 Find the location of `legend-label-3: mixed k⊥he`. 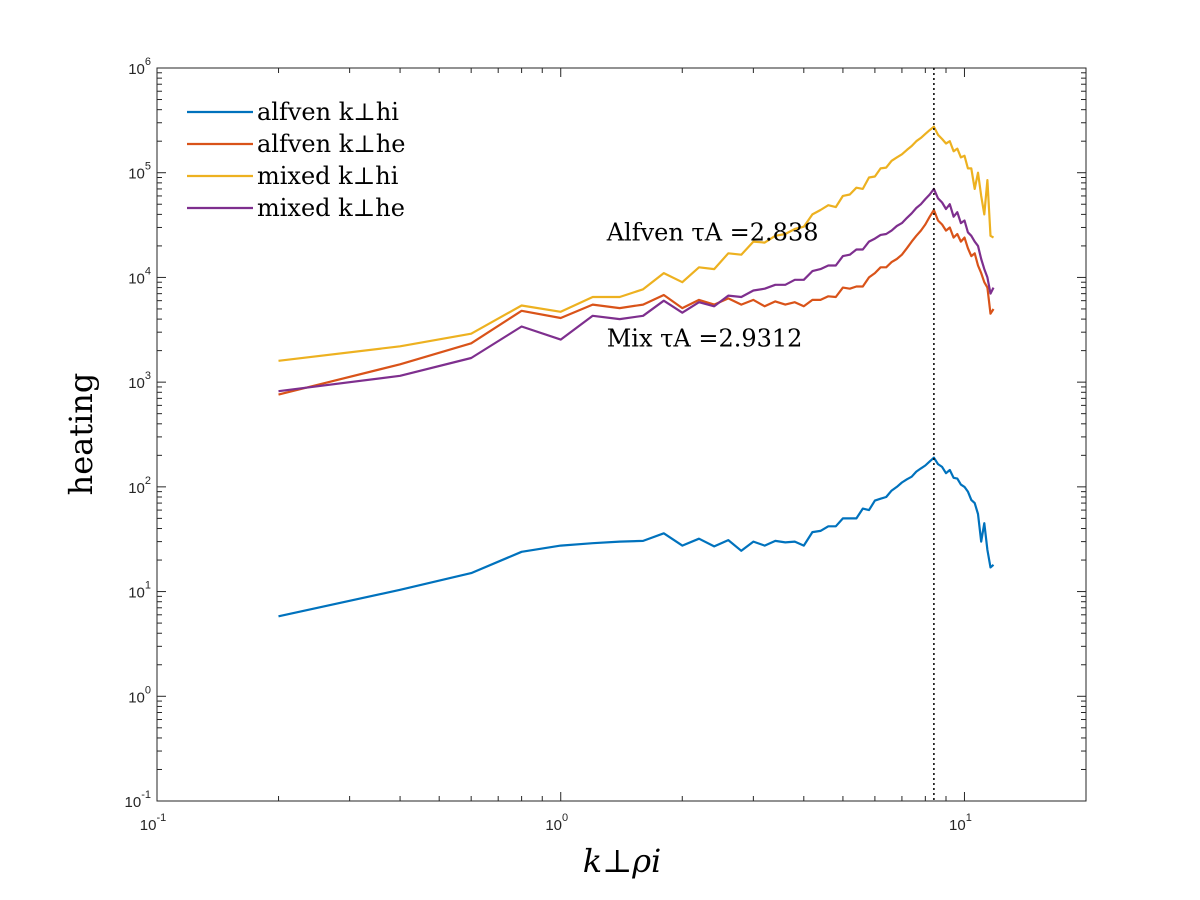

legend-label-3: mixed k⊥he is located at coordinates (331, 208).